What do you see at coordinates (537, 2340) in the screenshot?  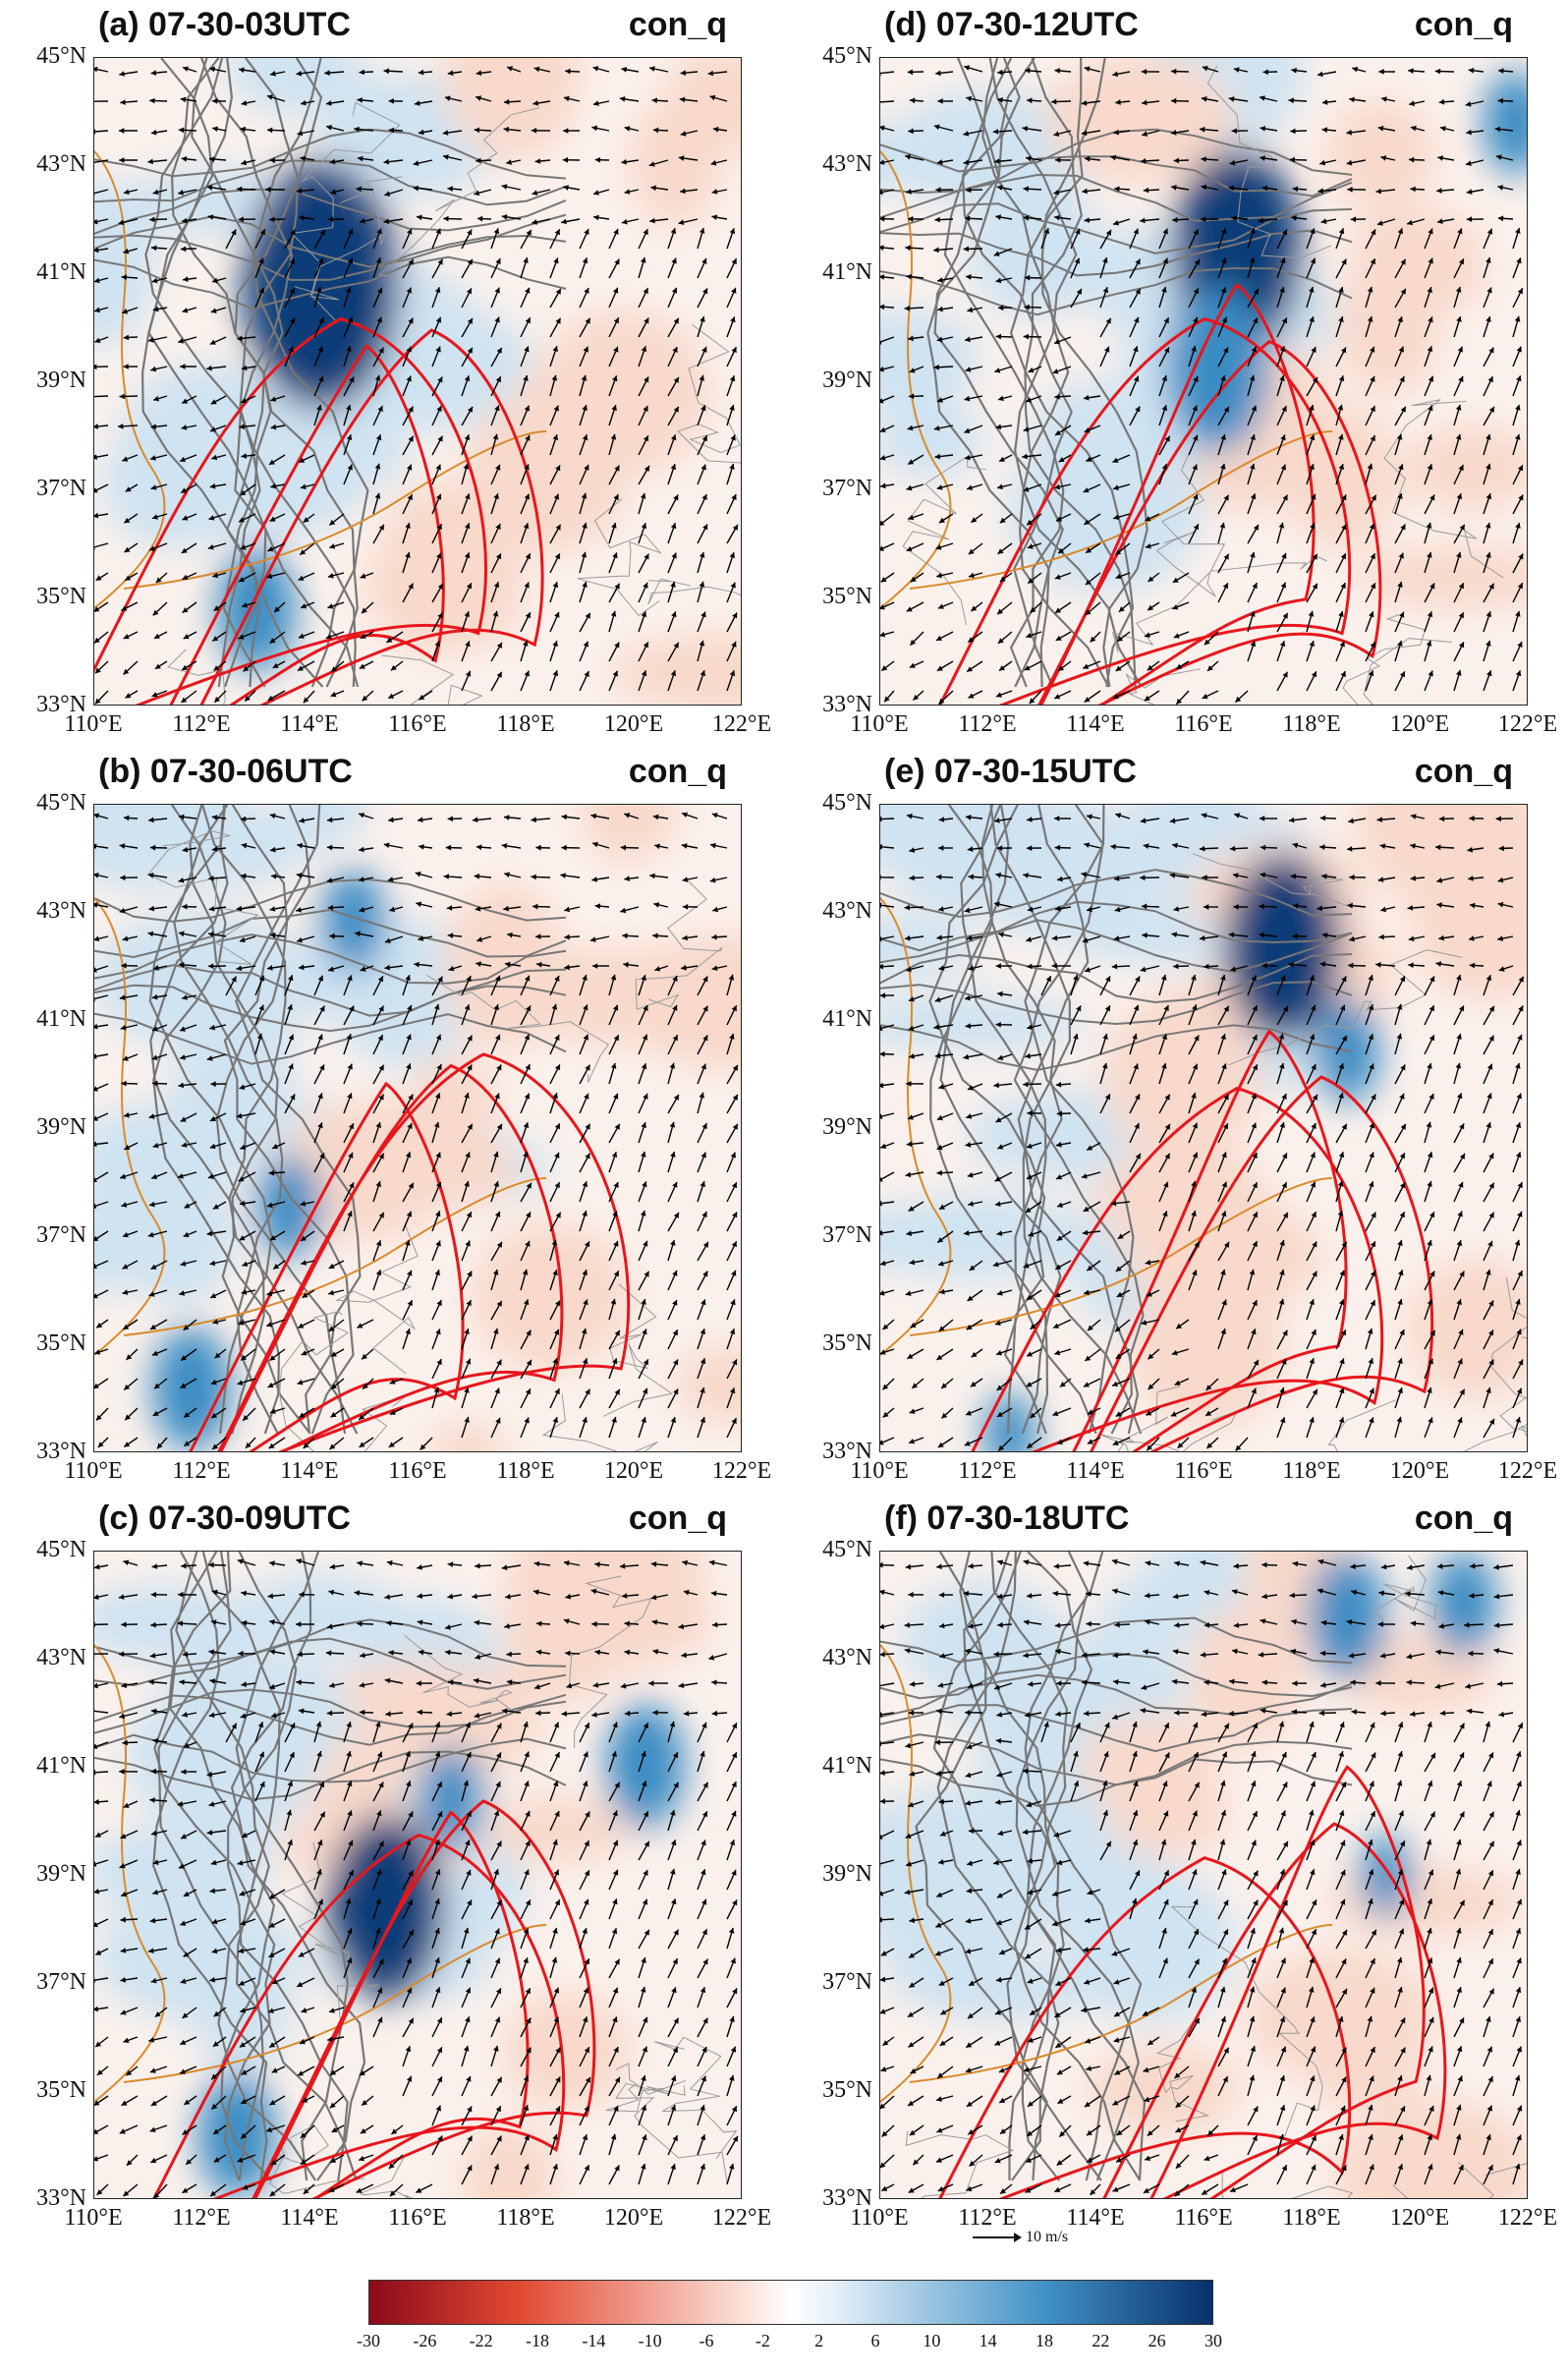 I see `colorbar-tick-label: -18` at bounding box center [537, 2340].